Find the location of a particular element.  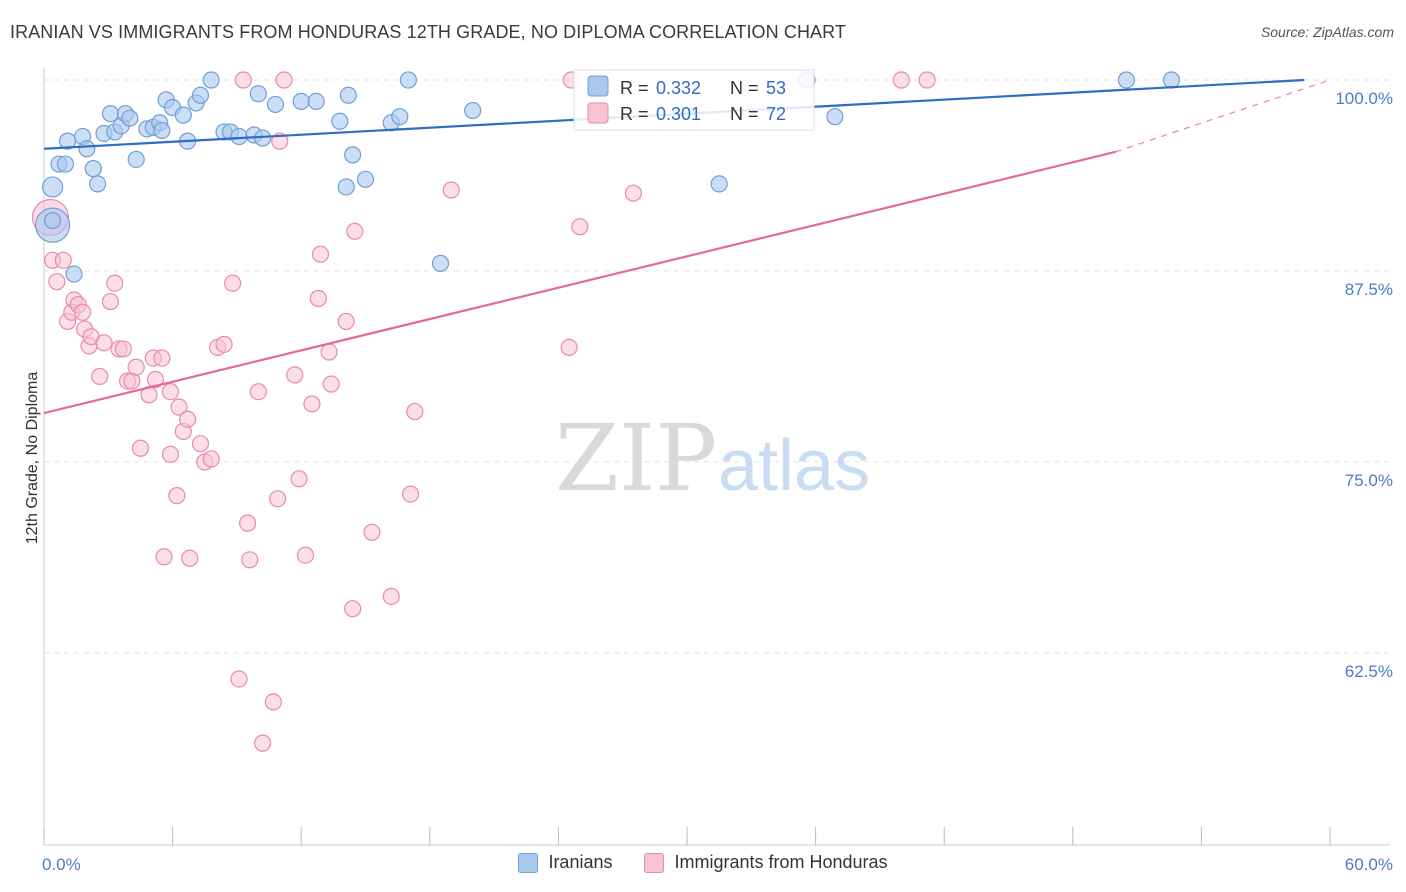

x-tick-labels: 0.0% 60.0% is located at coordinates (717, 864).